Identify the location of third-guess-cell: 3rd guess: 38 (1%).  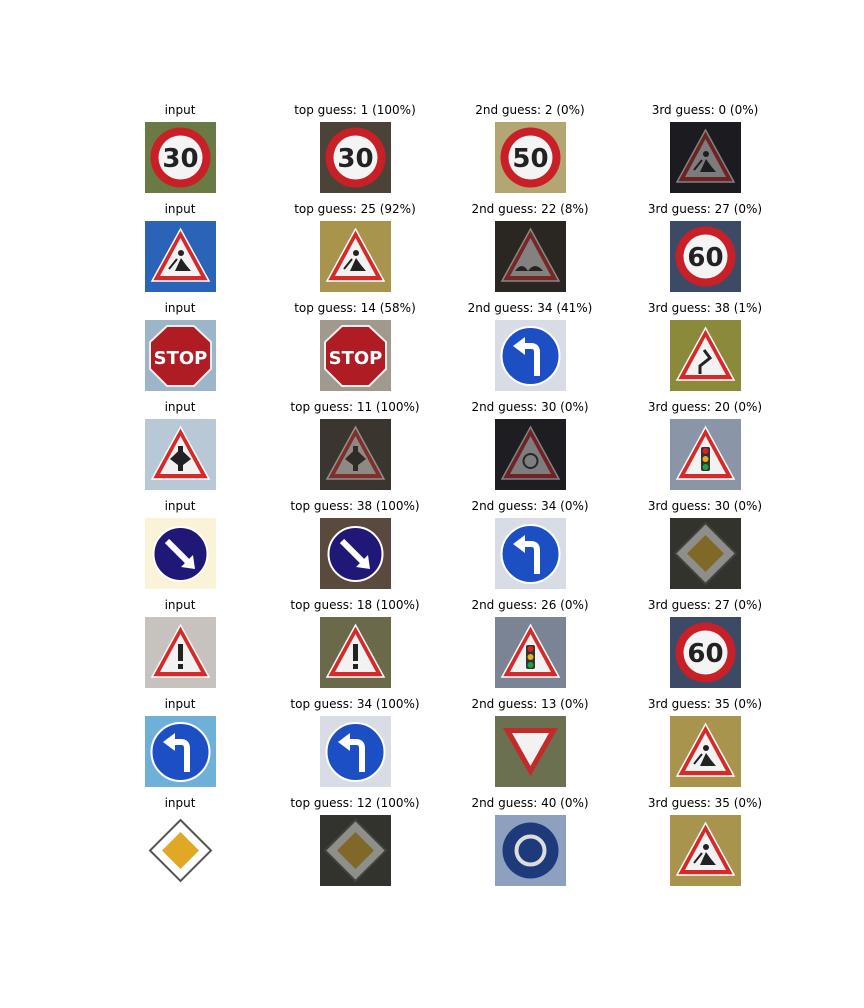
(705, 346).